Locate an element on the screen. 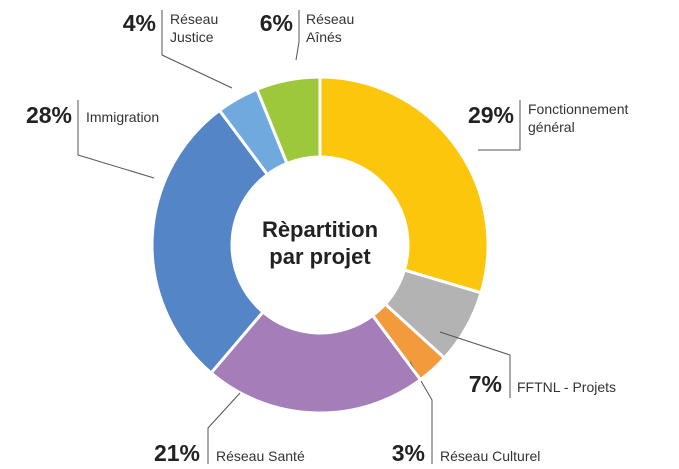 The width and height of the screenshot is (679, 469). chart-title: par projet is located at coordinates (320, 256).